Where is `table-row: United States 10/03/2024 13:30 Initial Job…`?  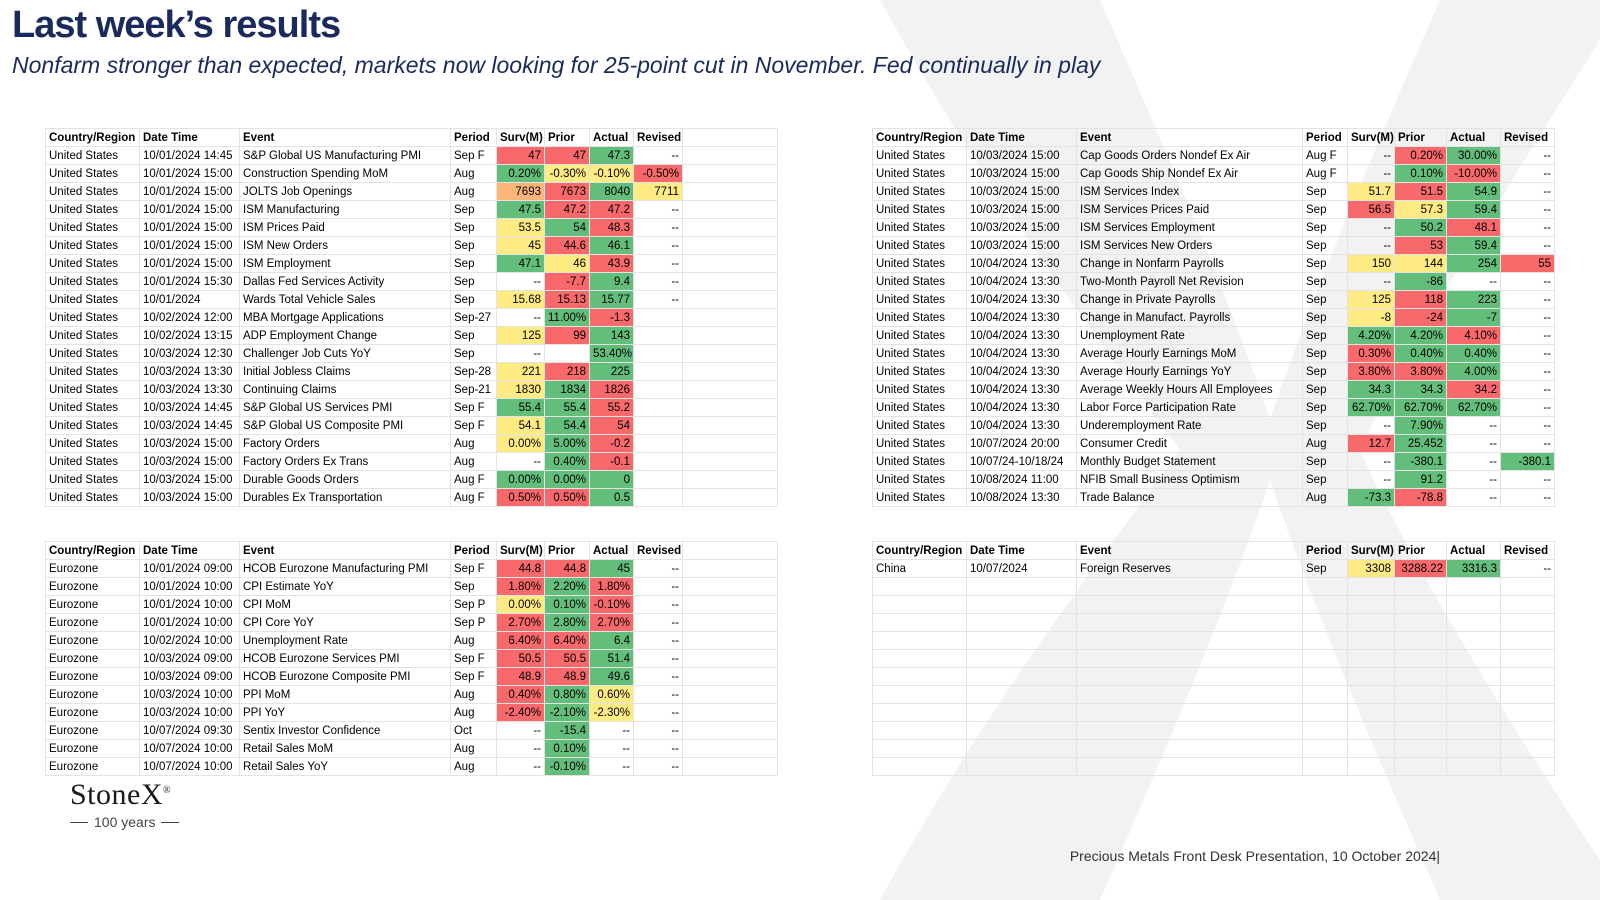
table-row: United States 10/03/2024 13:30 Initial Job… is located at coordinates (411, 371).